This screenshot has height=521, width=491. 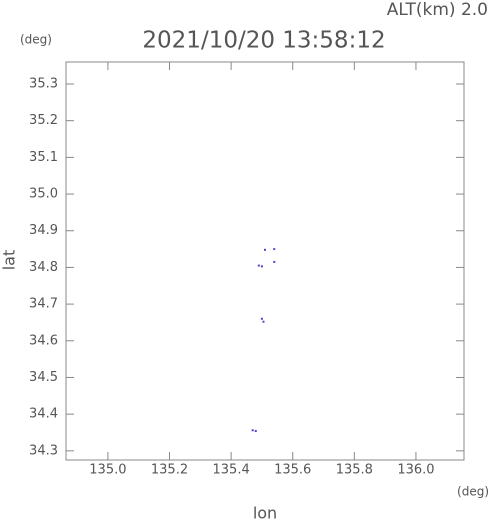 I want to click on y-tick-label: 34.5, so click(x=43, y=377).